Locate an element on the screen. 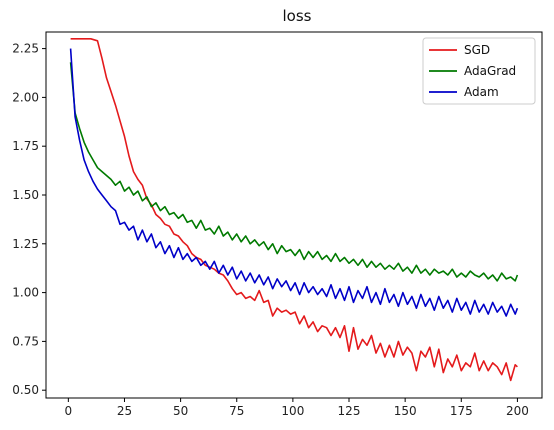 The width and height of the screenshot is (554, 430). y-axis: 0.50 0.75 1.00 1.25 1.50 1.75 2.00 2.25 is located at coordinates (29, 219).